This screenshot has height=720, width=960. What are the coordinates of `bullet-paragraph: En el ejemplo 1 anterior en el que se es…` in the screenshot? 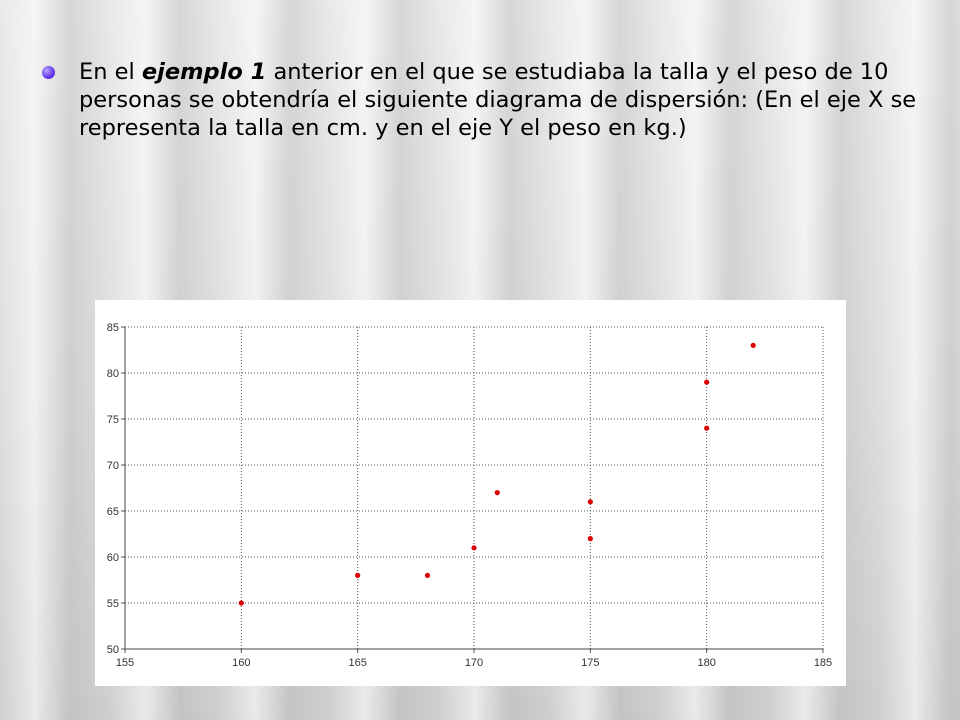 It's located at (482, 100).